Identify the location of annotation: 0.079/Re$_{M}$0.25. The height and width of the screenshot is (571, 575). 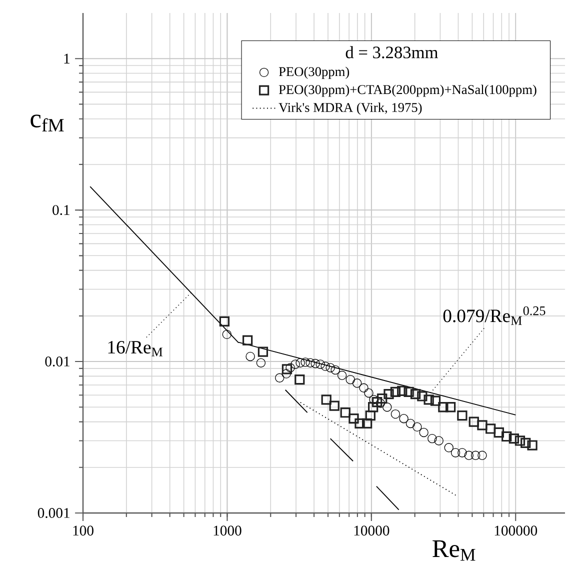
(494, 315).